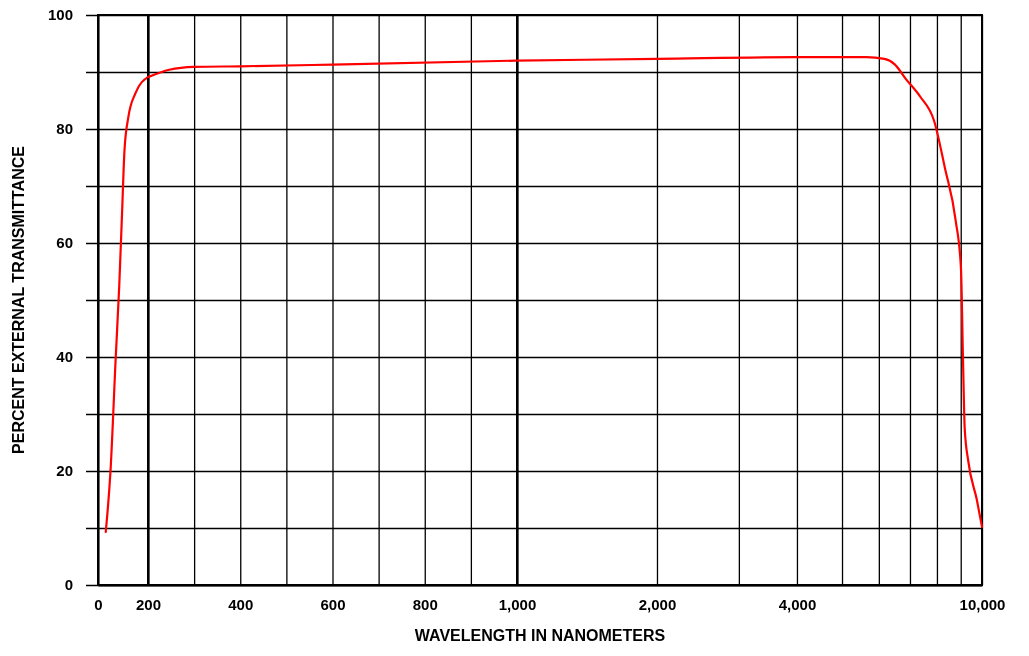 The image size is (1029, 656). Describe the element at coordinates (64, 243) in the screenshot. I see `y-tick-label: 60` at that location.